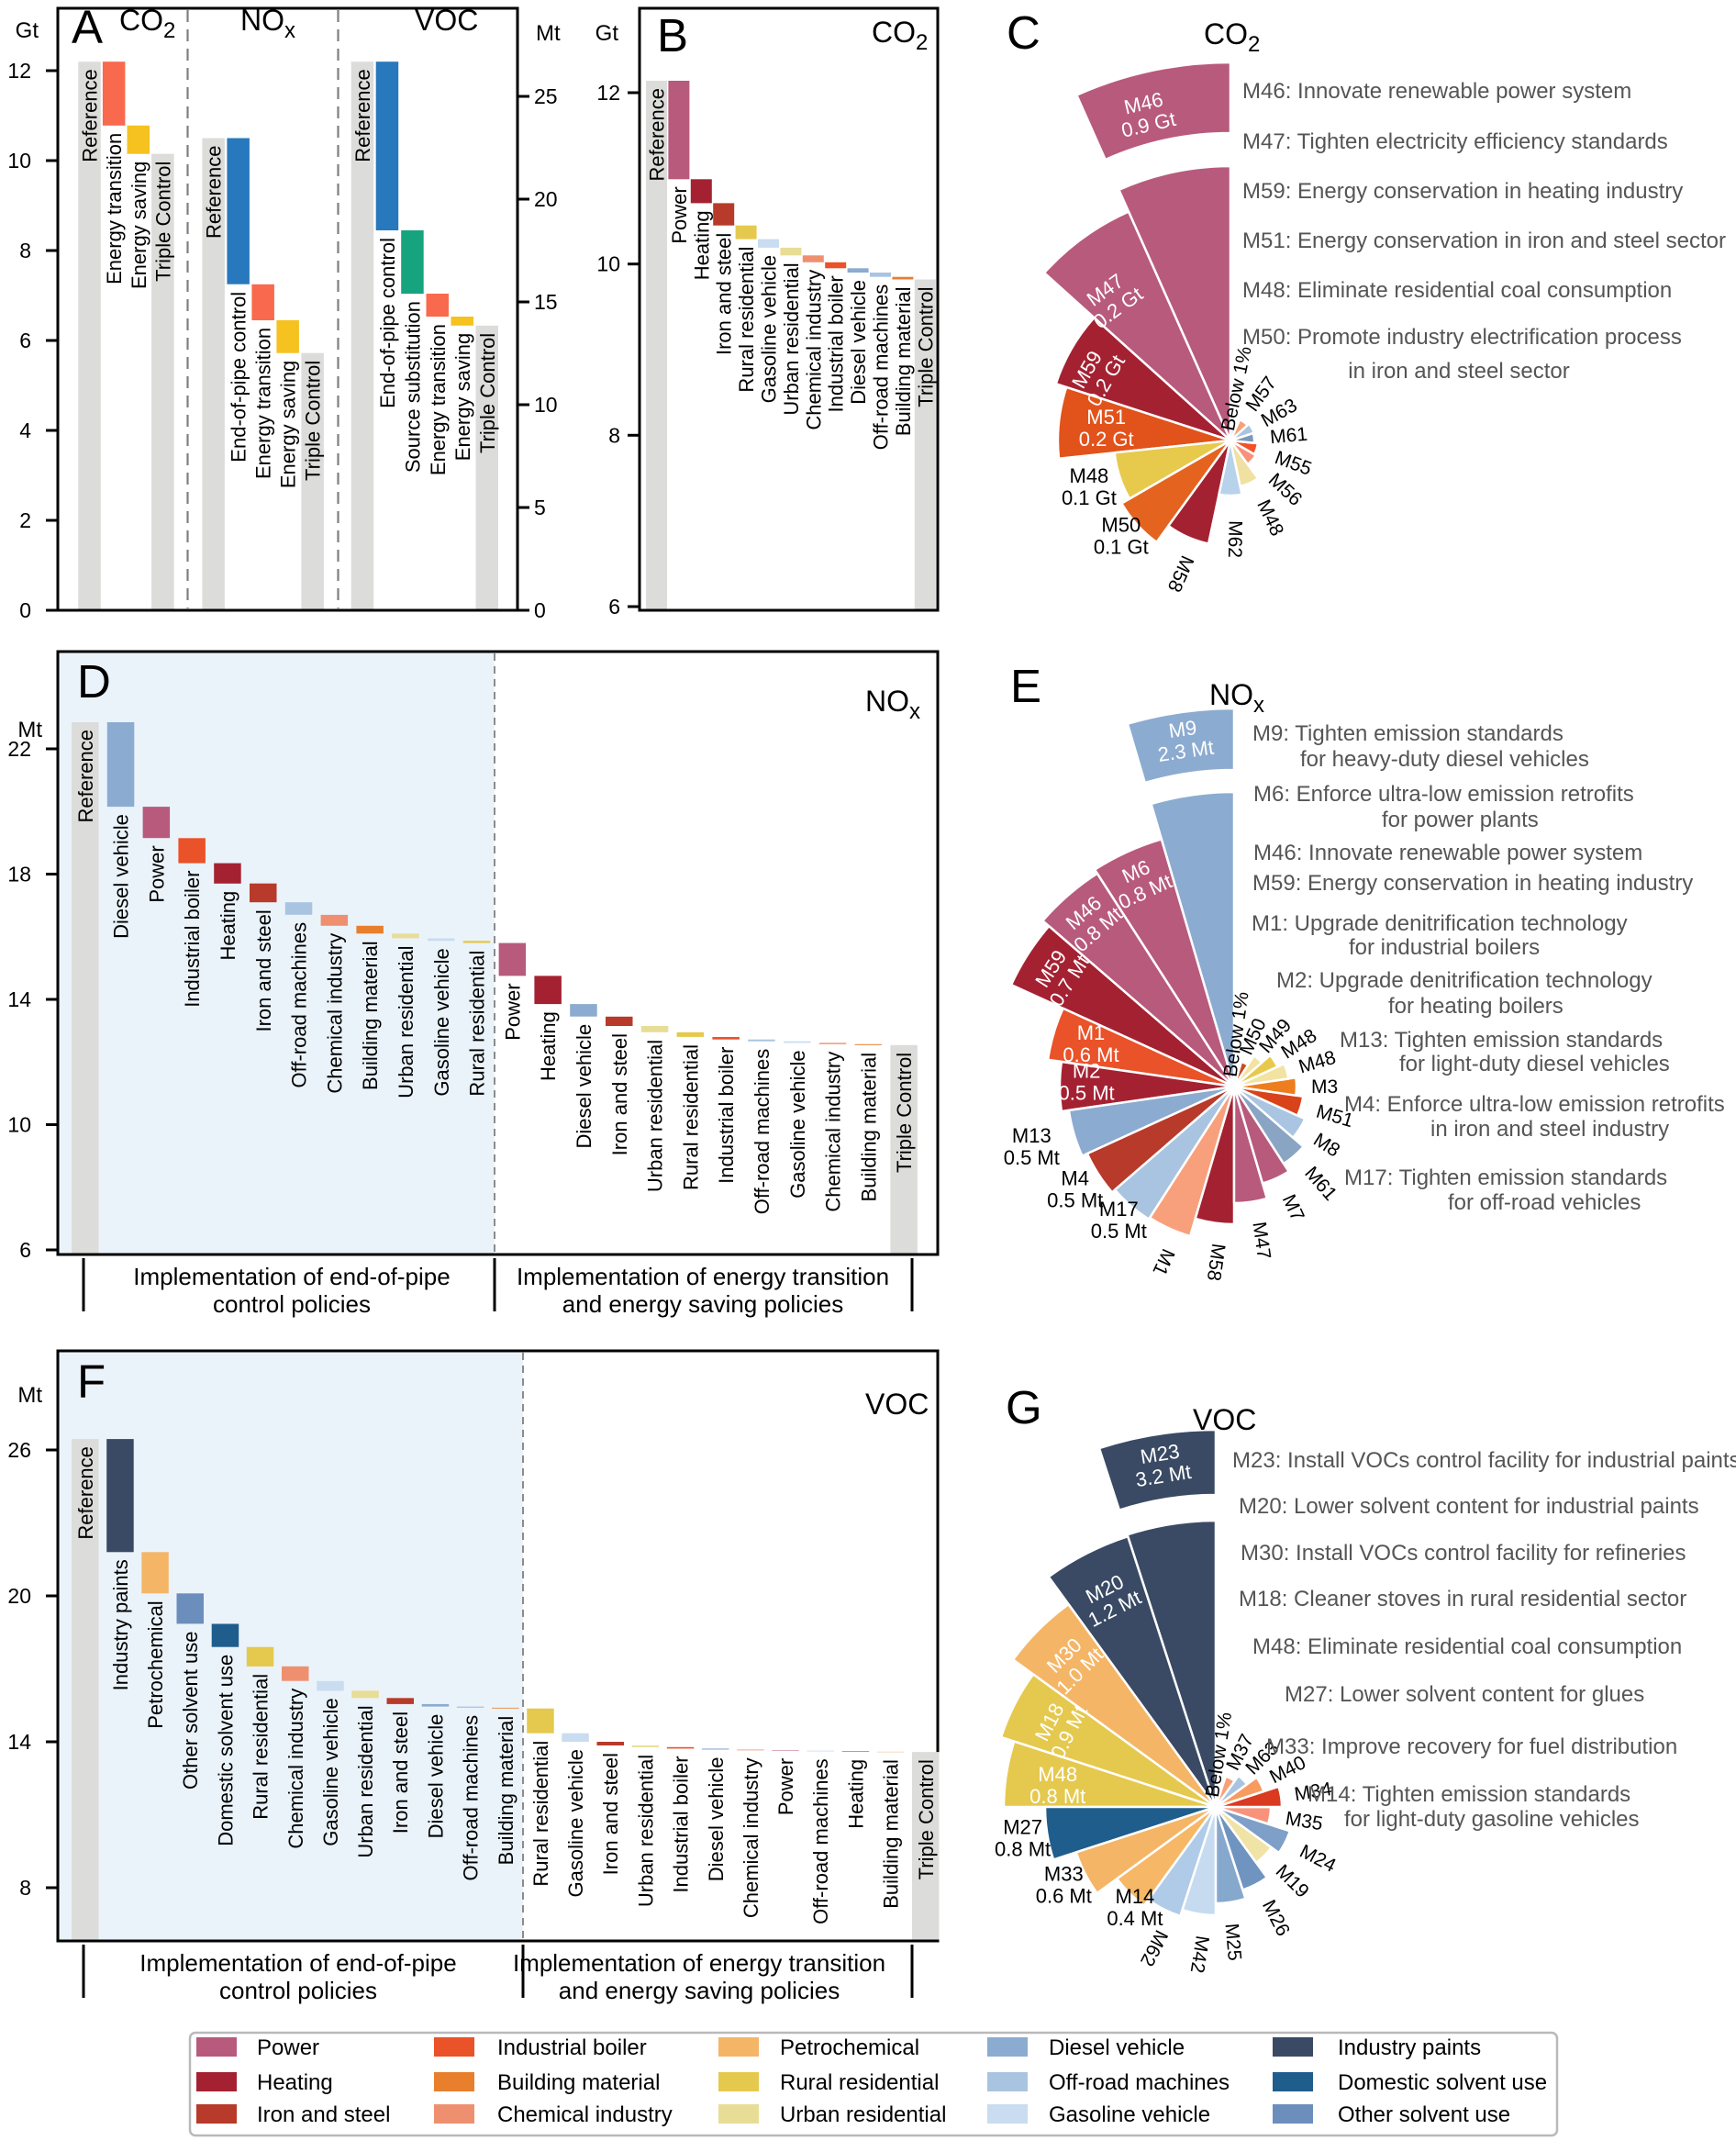 This screenshot has height=2152, width=1736. Describe the element at coordinates (1506, 1177) in the screenshot. I see `svg-text:M17: Tighten emission standard: M17: Tighten emission standards` at that location.